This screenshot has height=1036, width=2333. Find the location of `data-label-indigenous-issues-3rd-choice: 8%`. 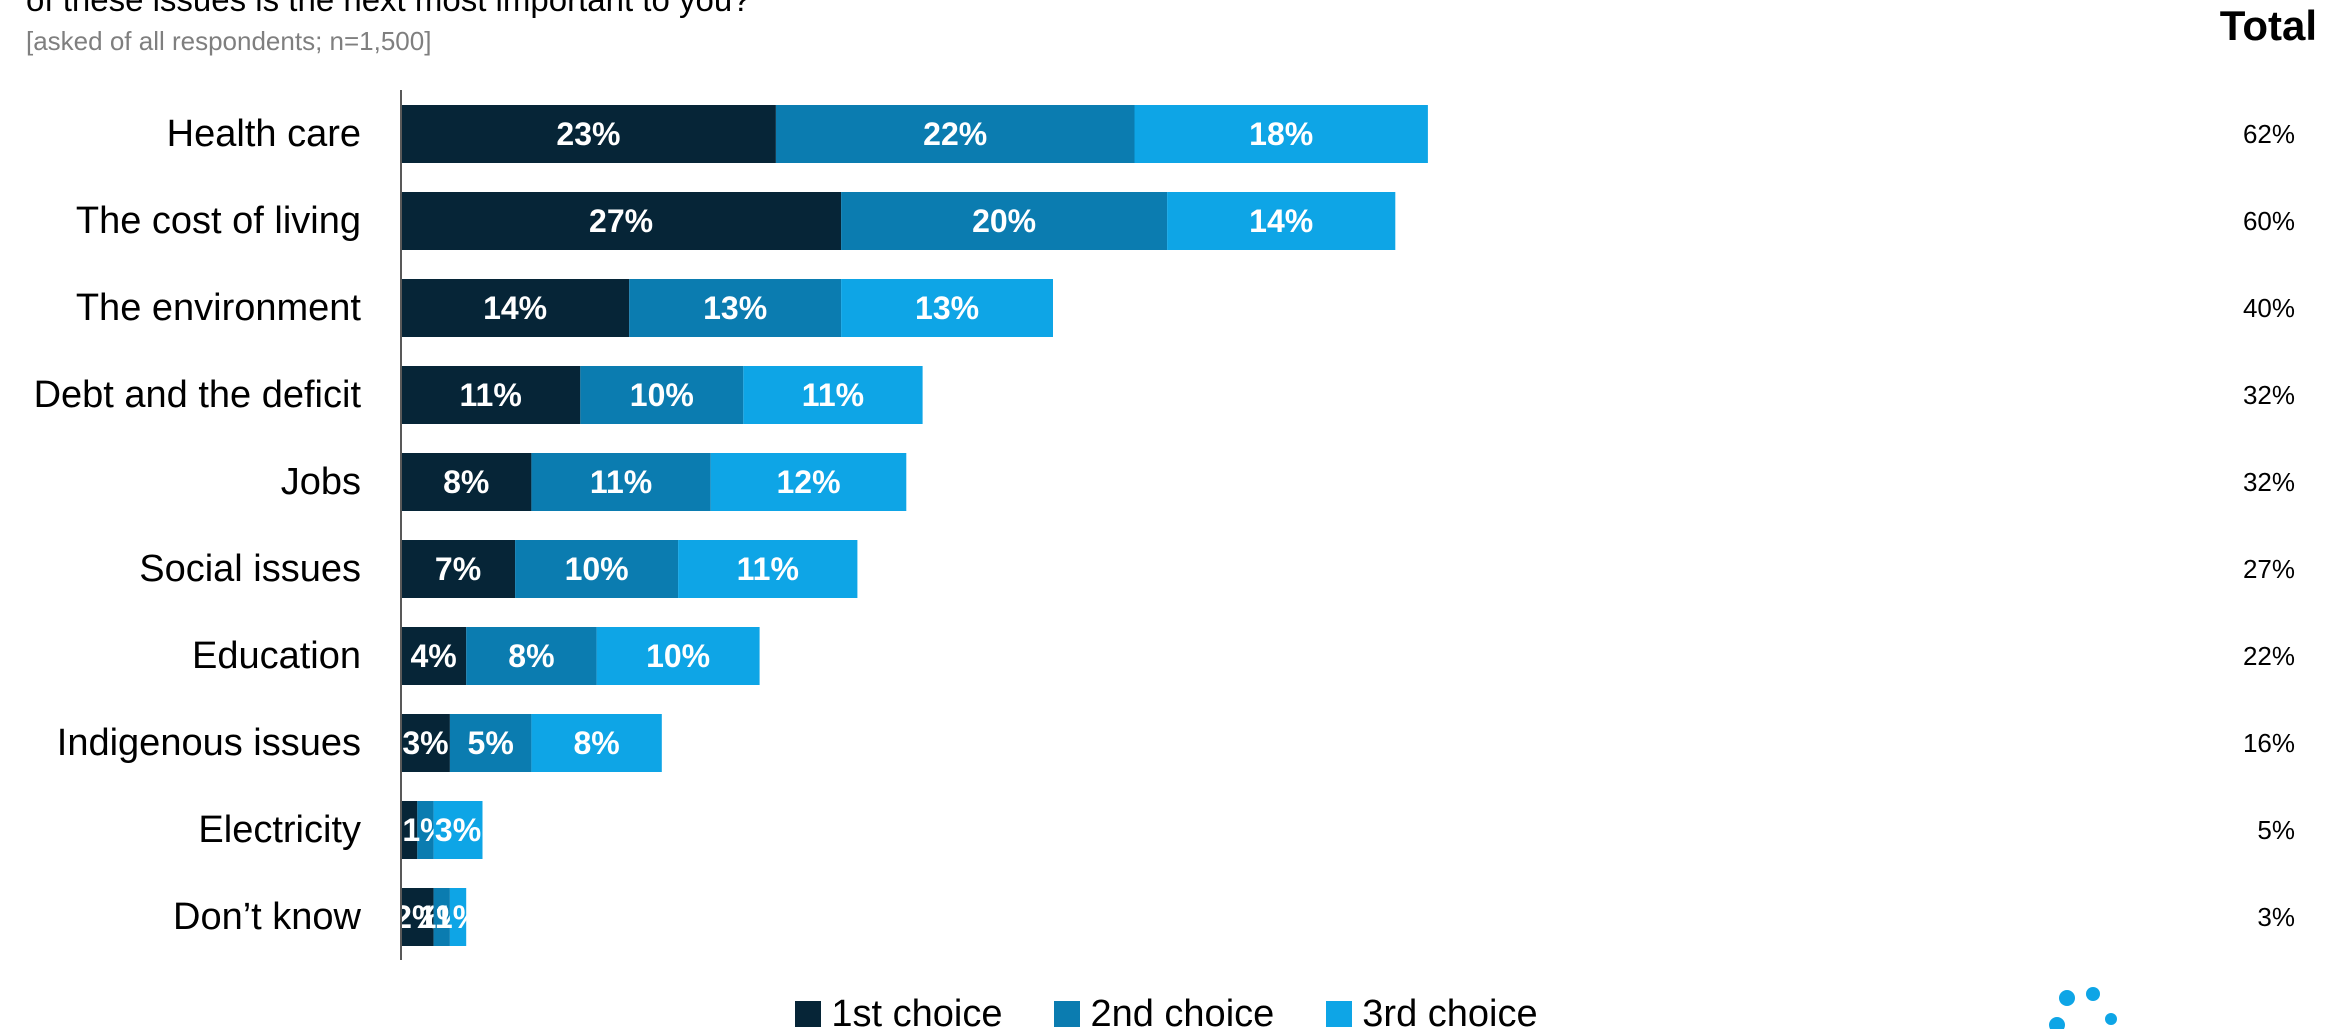

data-label-indigenous-issues-3rd-choice: 8% is located at coordinates (596, 743).